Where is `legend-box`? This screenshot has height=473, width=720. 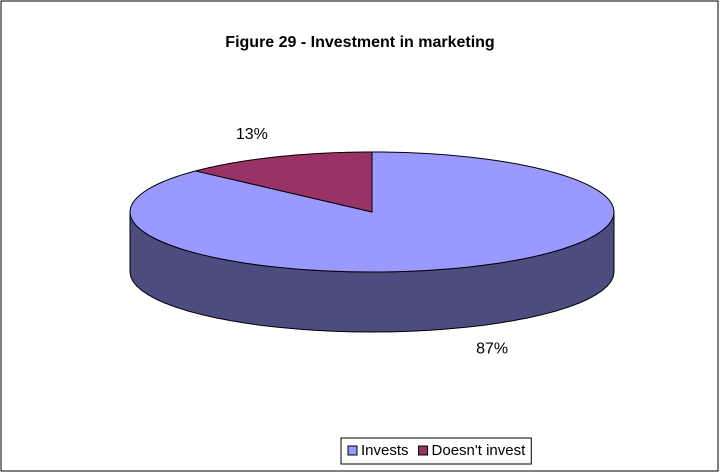
legend-box is located at coordinates (436, 451).